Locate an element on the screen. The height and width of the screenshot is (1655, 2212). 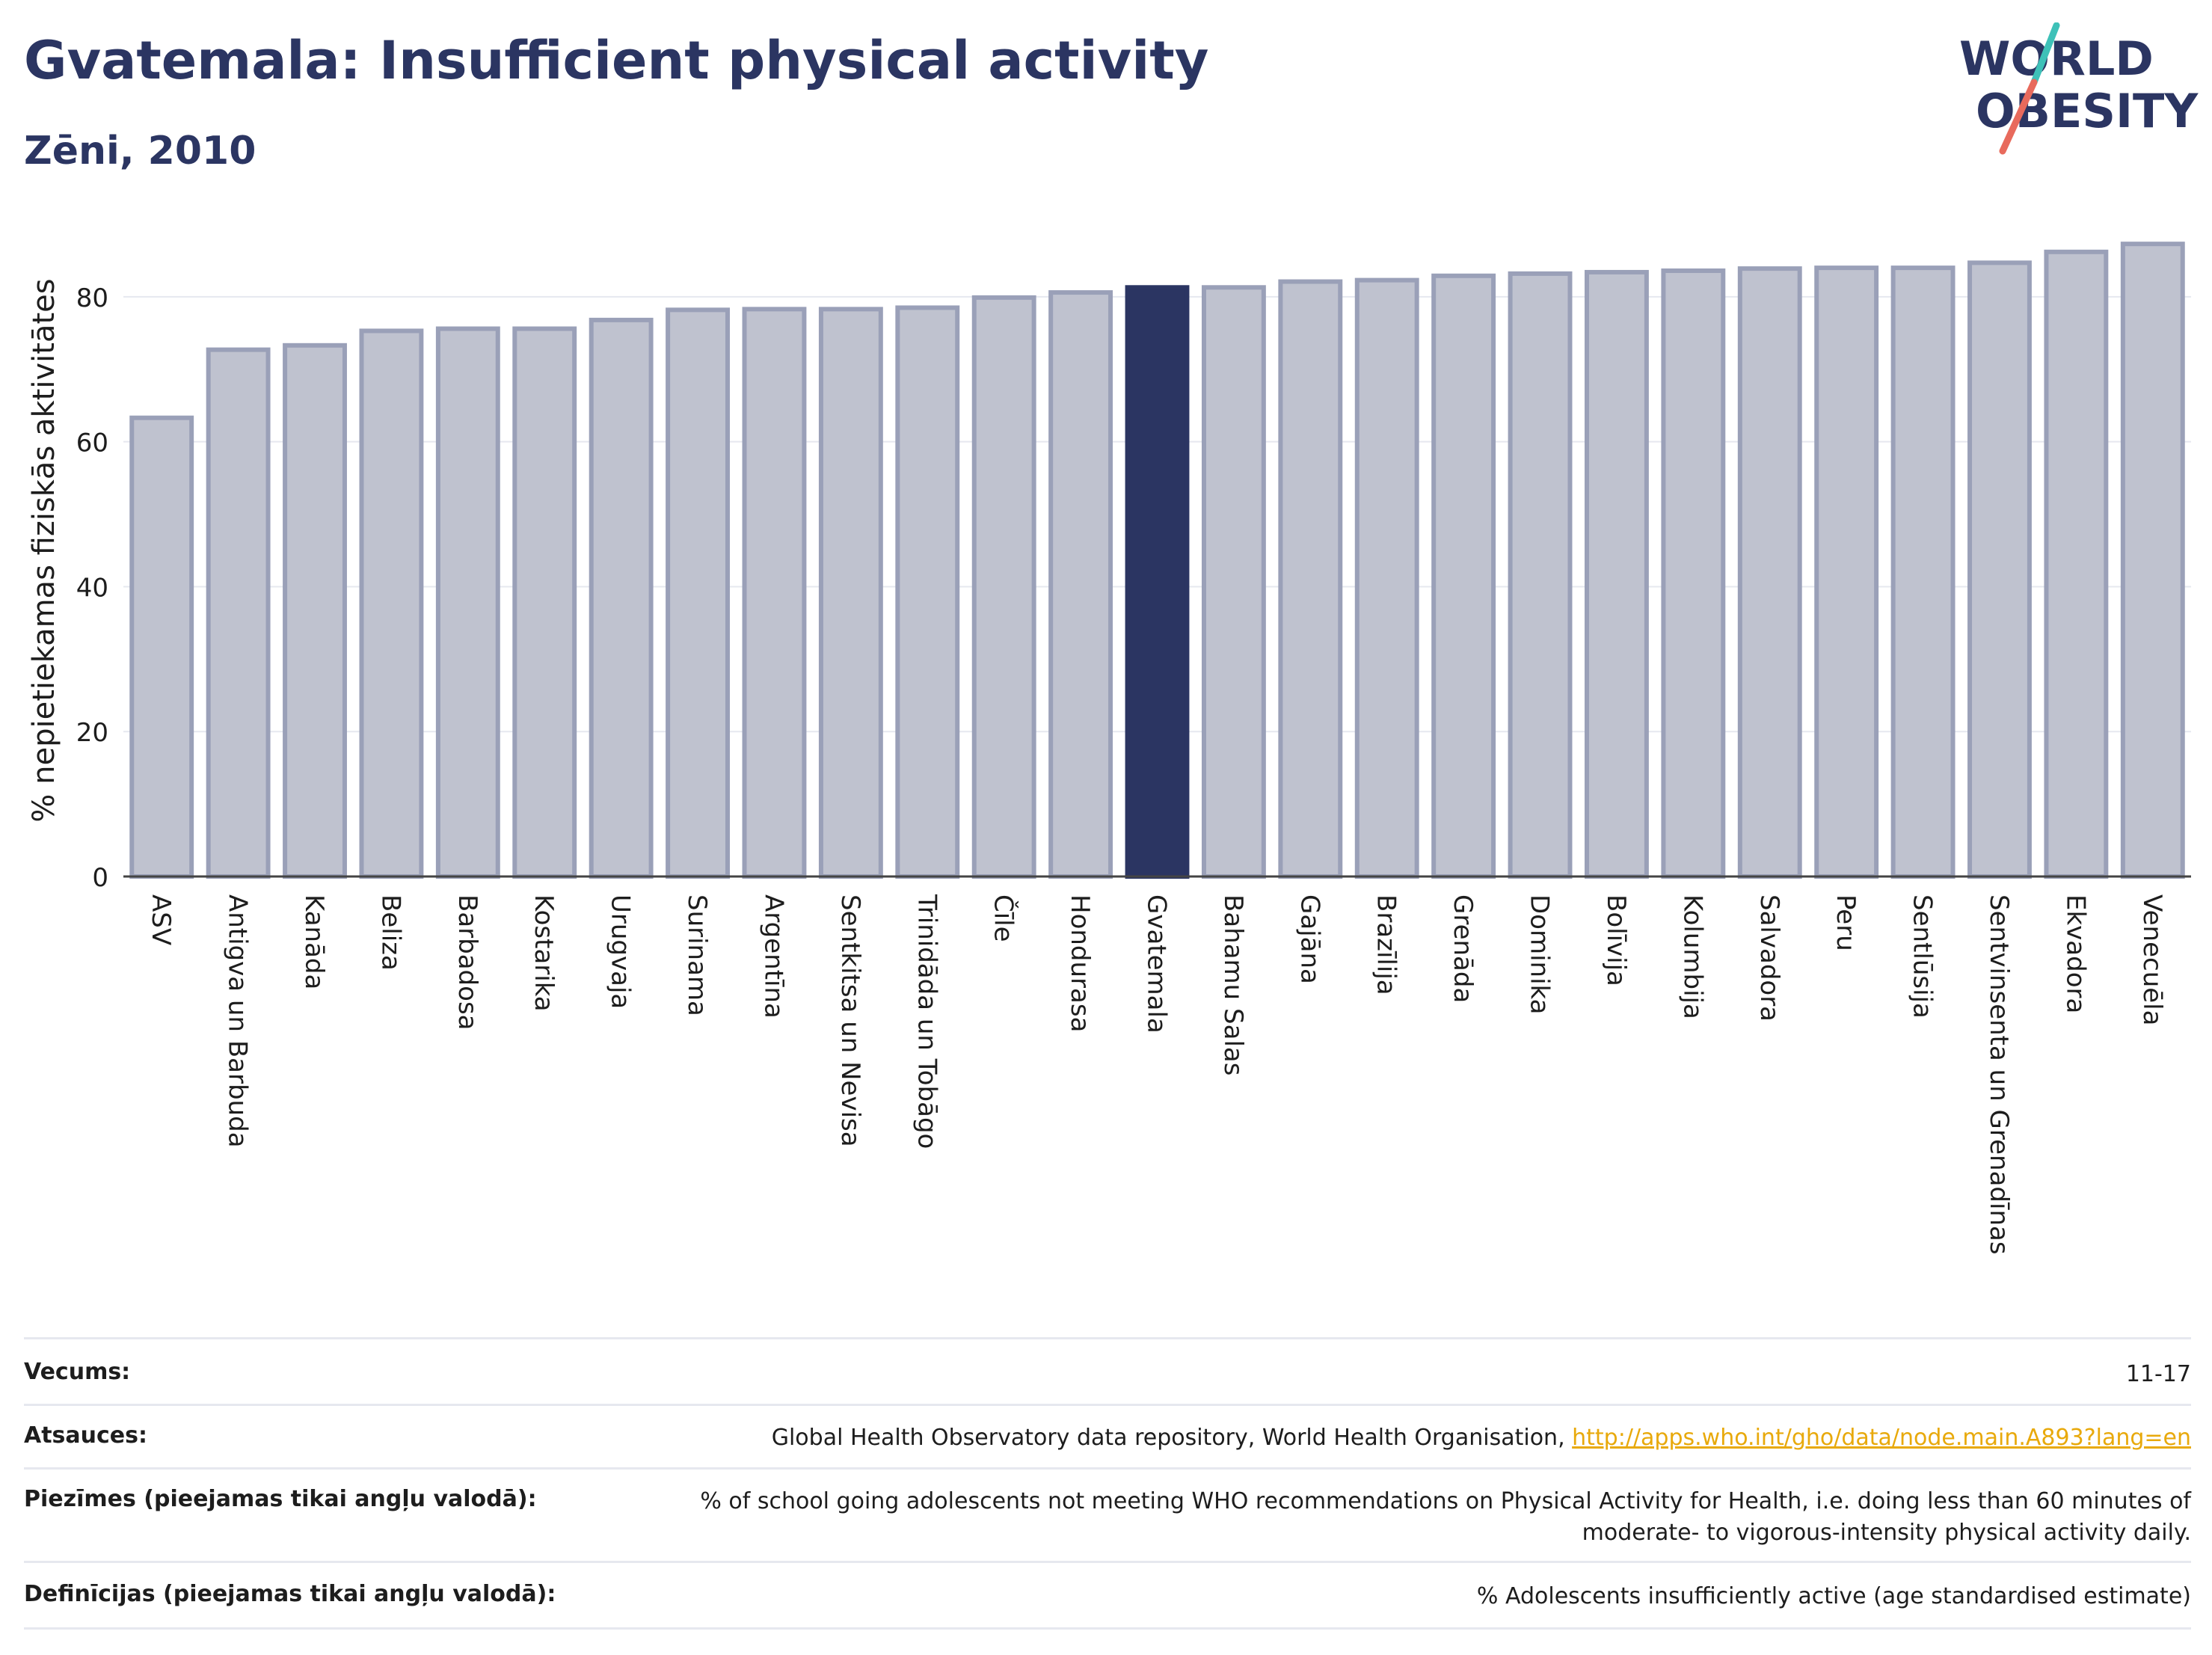
meta-row-age: Vecums: 11-17 is located at coordinates (1107, 1370).